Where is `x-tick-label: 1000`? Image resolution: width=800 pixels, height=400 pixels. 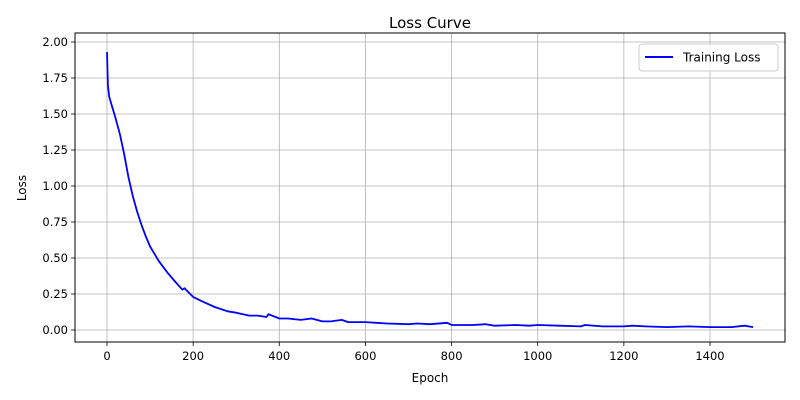
x-tick-label: 1000 is located at coordinates (537, 356).